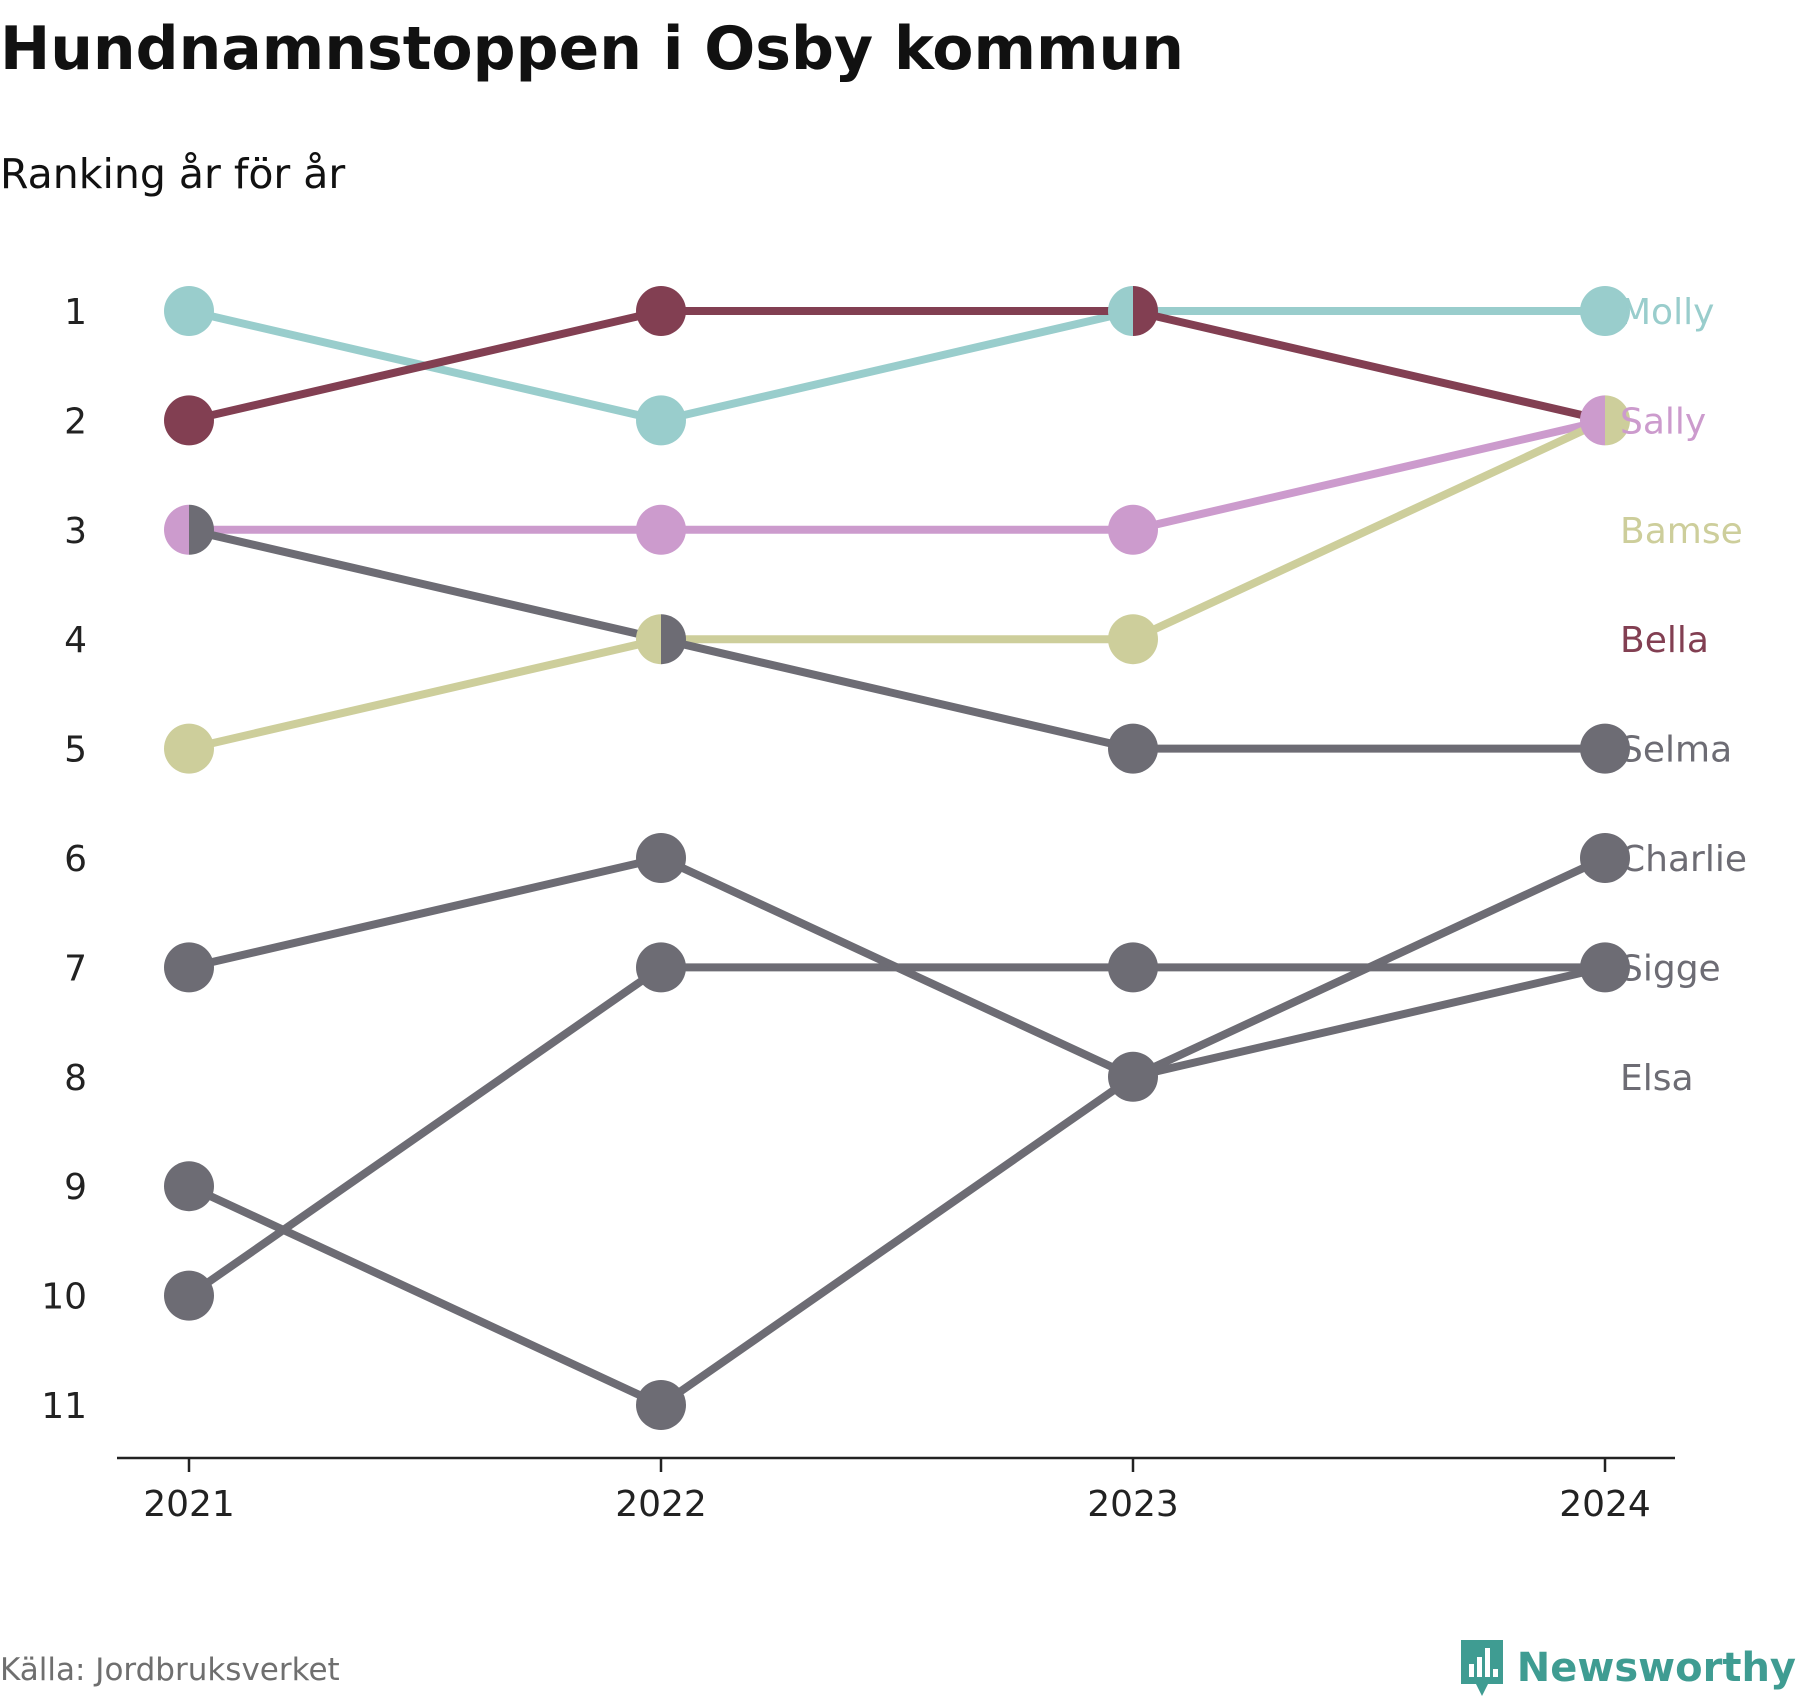 The height and width of the screenshot is (1700, 1800). I want to click on bar-chart-logo-icon, so click(1481, 1668).